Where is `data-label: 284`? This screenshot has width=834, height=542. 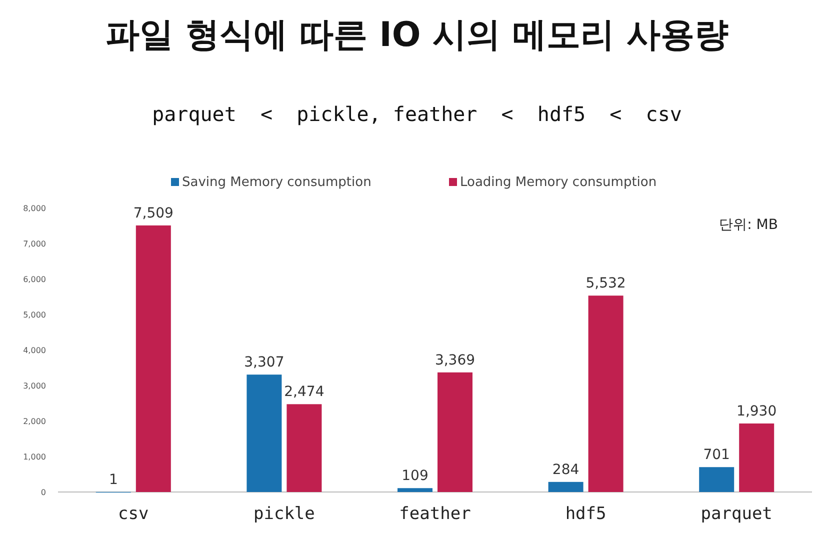
data-label: 284 is located at coordinates (566, 470).